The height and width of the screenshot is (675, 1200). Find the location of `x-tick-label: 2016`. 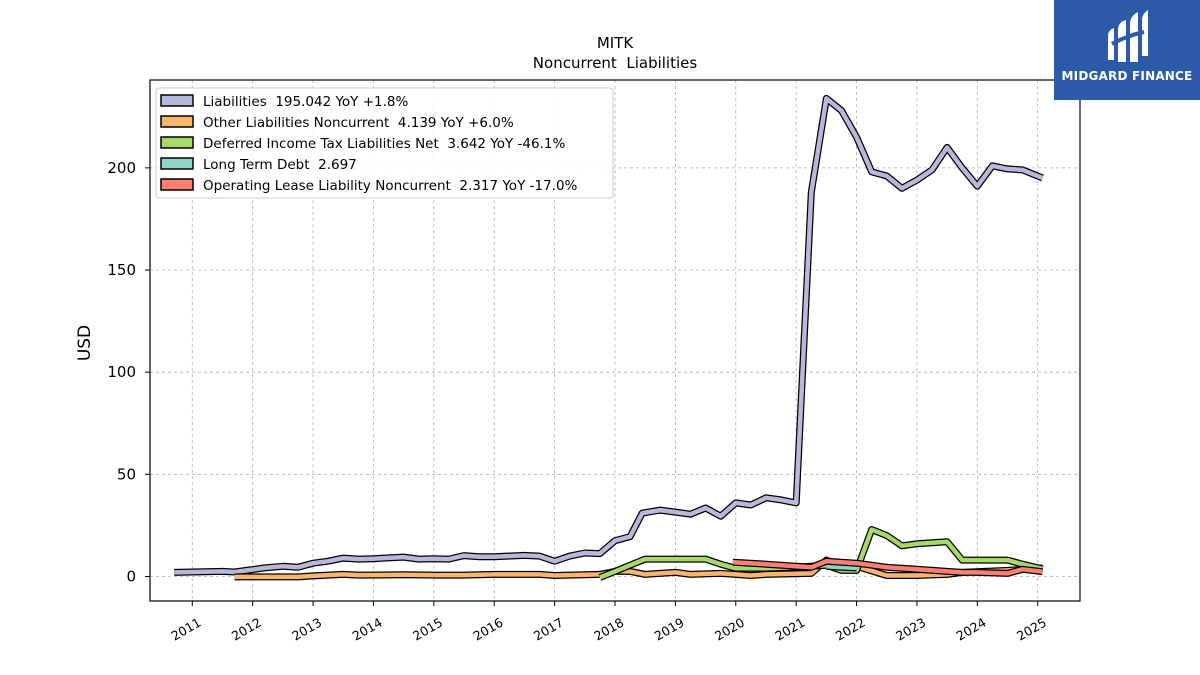

x-tick-label: 2016 is located at coordinates (487, 629).